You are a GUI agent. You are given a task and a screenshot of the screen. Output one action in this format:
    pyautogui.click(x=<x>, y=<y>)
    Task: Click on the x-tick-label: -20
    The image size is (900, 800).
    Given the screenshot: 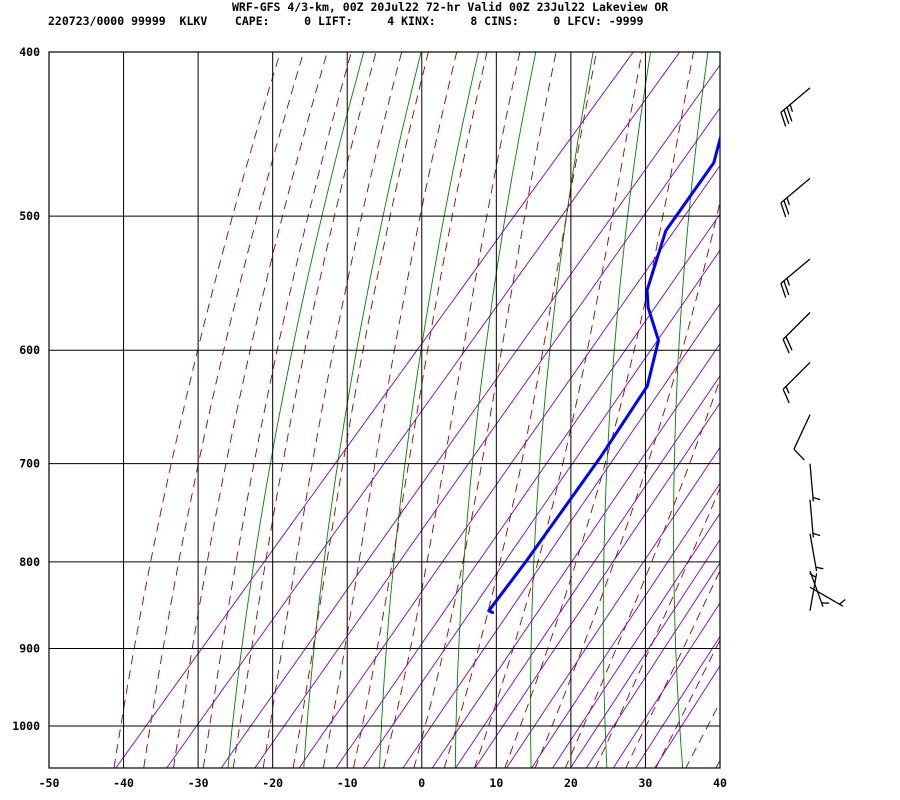 What is the action you would take?
    pyautogui.click(x=272, y=783)
    